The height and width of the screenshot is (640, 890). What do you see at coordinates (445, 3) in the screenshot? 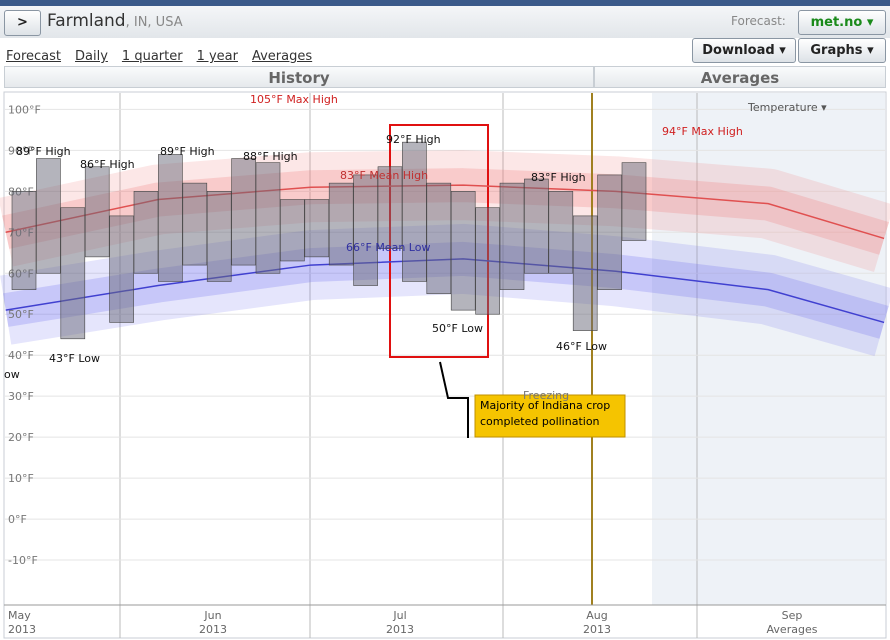
I see `top-bar` at bounding box center [445, 3].